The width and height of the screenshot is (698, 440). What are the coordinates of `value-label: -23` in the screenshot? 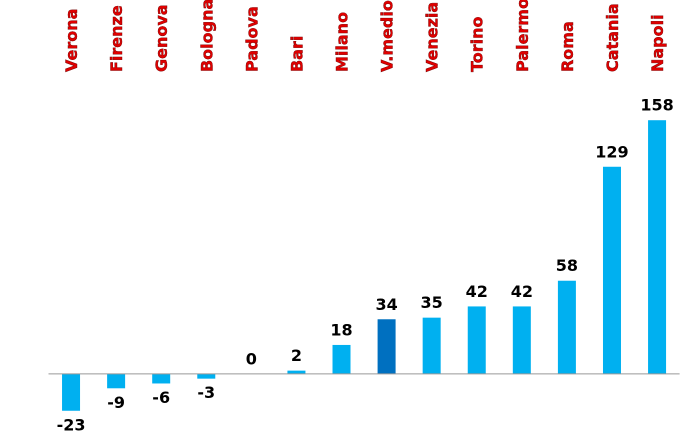 It's located at (71, 424).